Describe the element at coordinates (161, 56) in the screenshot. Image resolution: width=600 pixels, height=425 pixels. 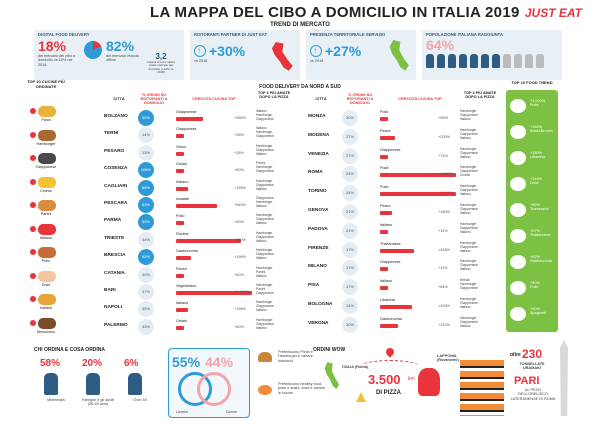
I see `kpi-money: 3,2` at that location.